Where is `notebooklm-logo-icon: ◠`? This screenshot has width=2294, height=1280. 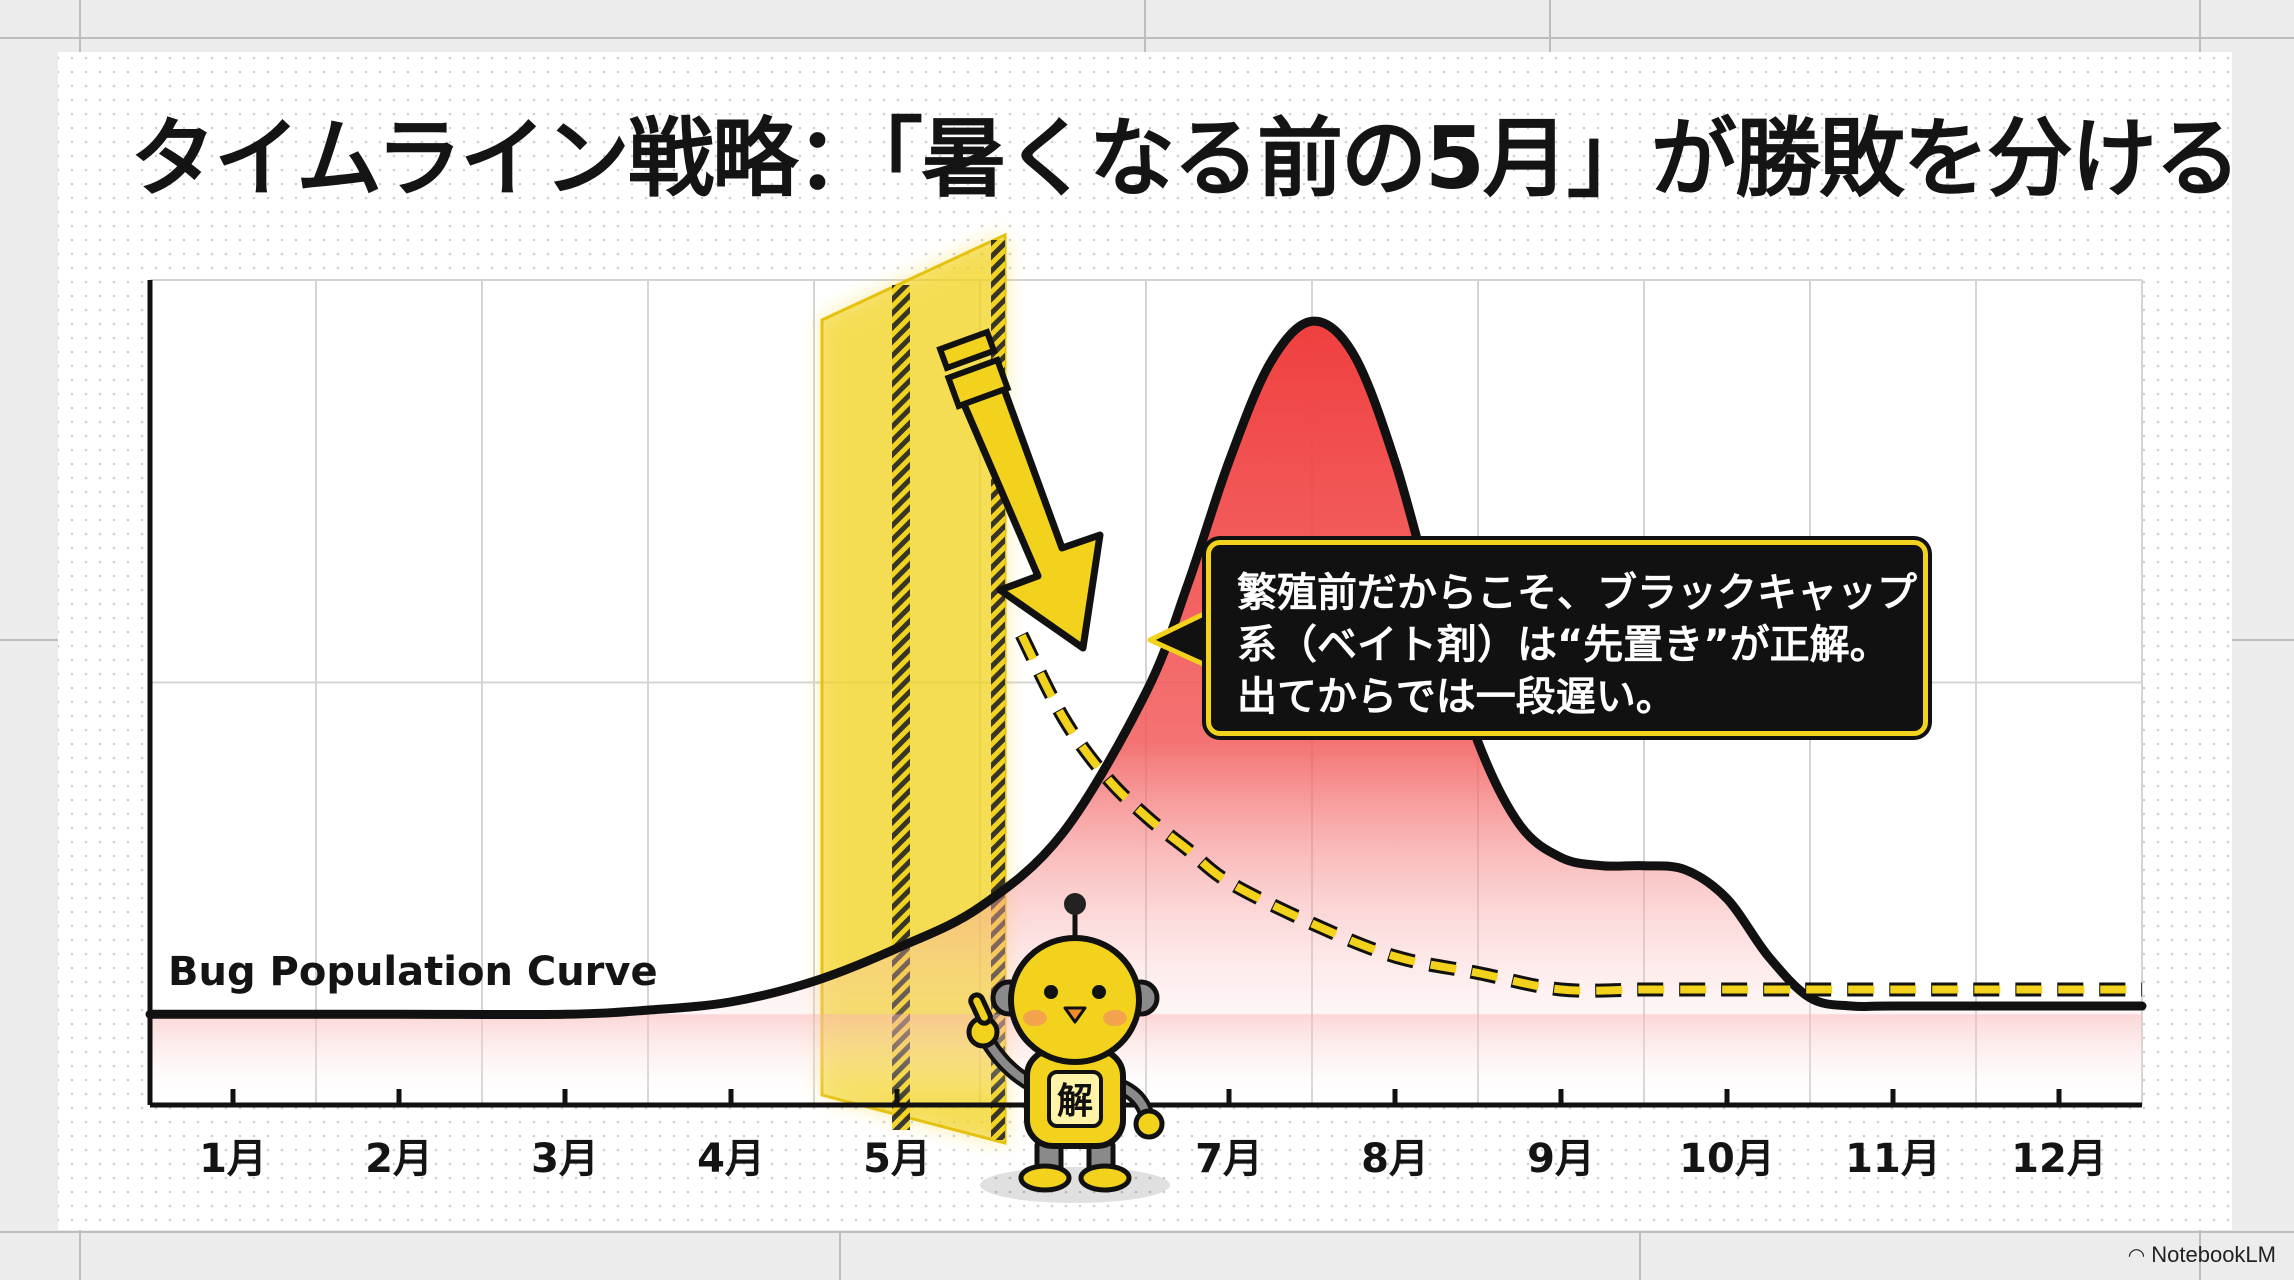
notebooklm-logo-icon: ◠ is located at coordinates (2136, 1255).